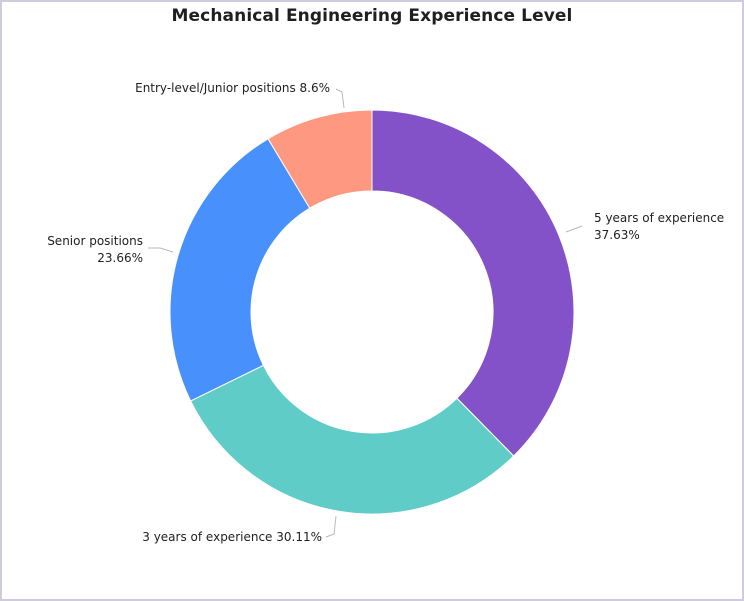 Image resolution: width=744 pixels, height=601 pixels. I want to click on leader-line-5-years-of-experience, so click(574, 229).